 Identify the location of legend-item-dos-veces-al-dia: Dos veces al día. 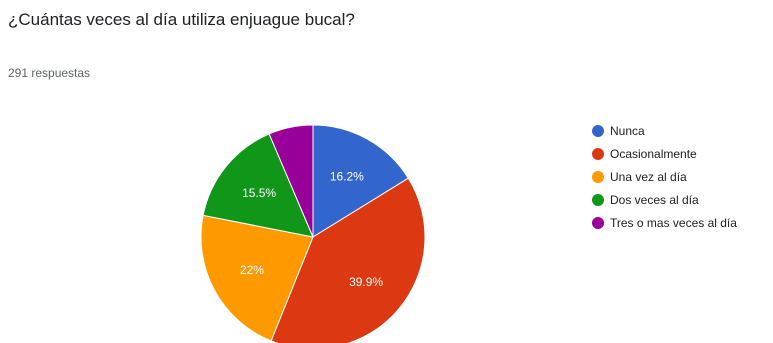
(664, 200).